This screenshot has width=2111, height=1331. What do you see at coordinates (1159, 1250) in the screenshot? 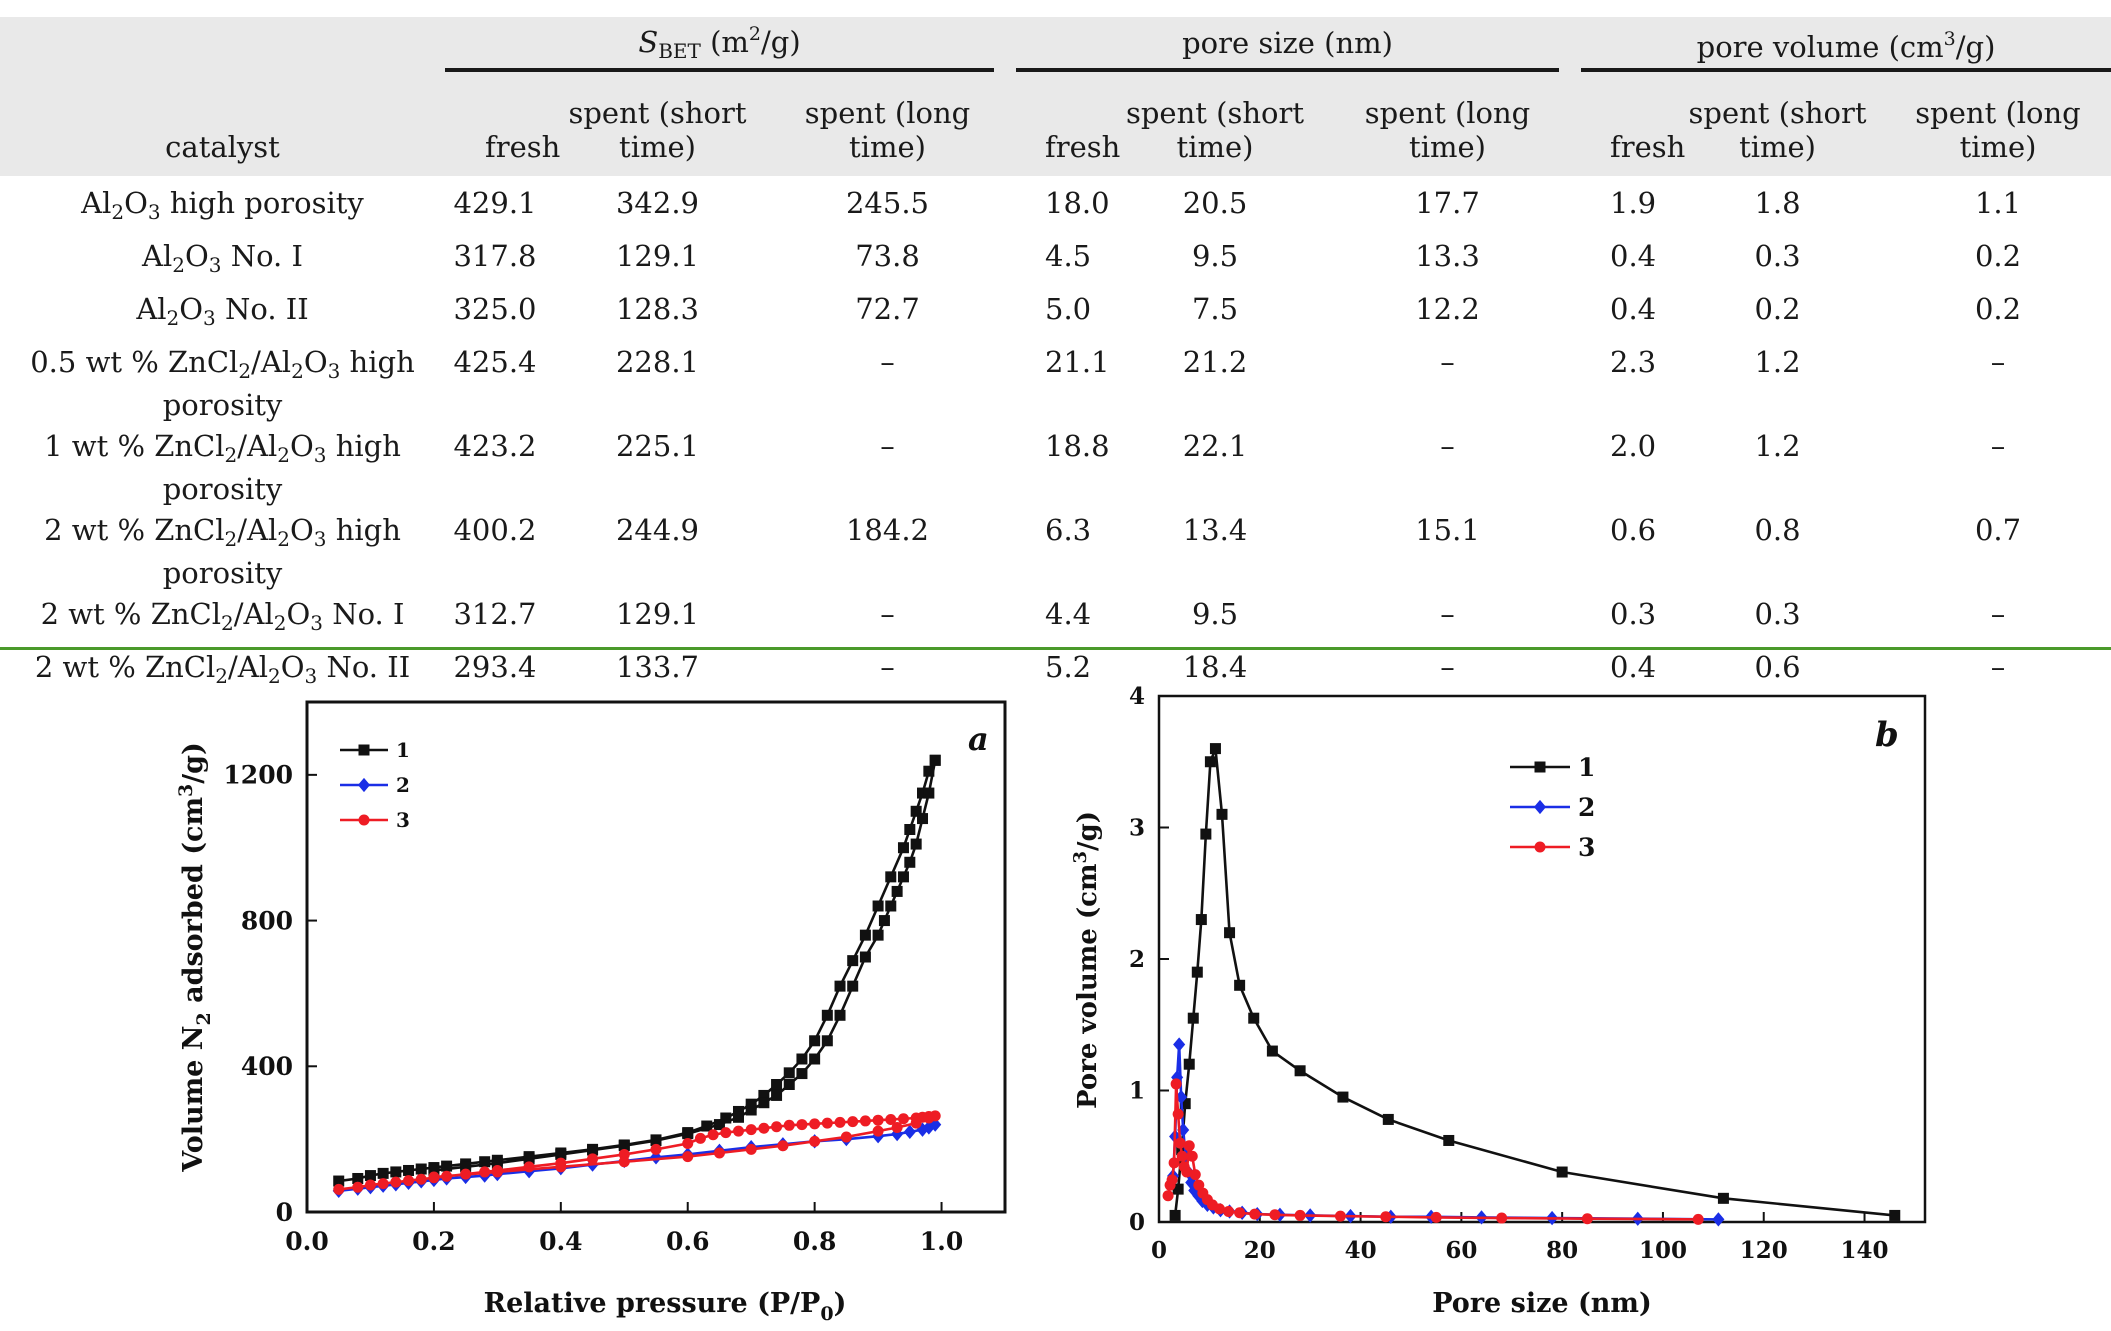
I see `x-tick-label: 0` at bounding box center [1159, 1250].